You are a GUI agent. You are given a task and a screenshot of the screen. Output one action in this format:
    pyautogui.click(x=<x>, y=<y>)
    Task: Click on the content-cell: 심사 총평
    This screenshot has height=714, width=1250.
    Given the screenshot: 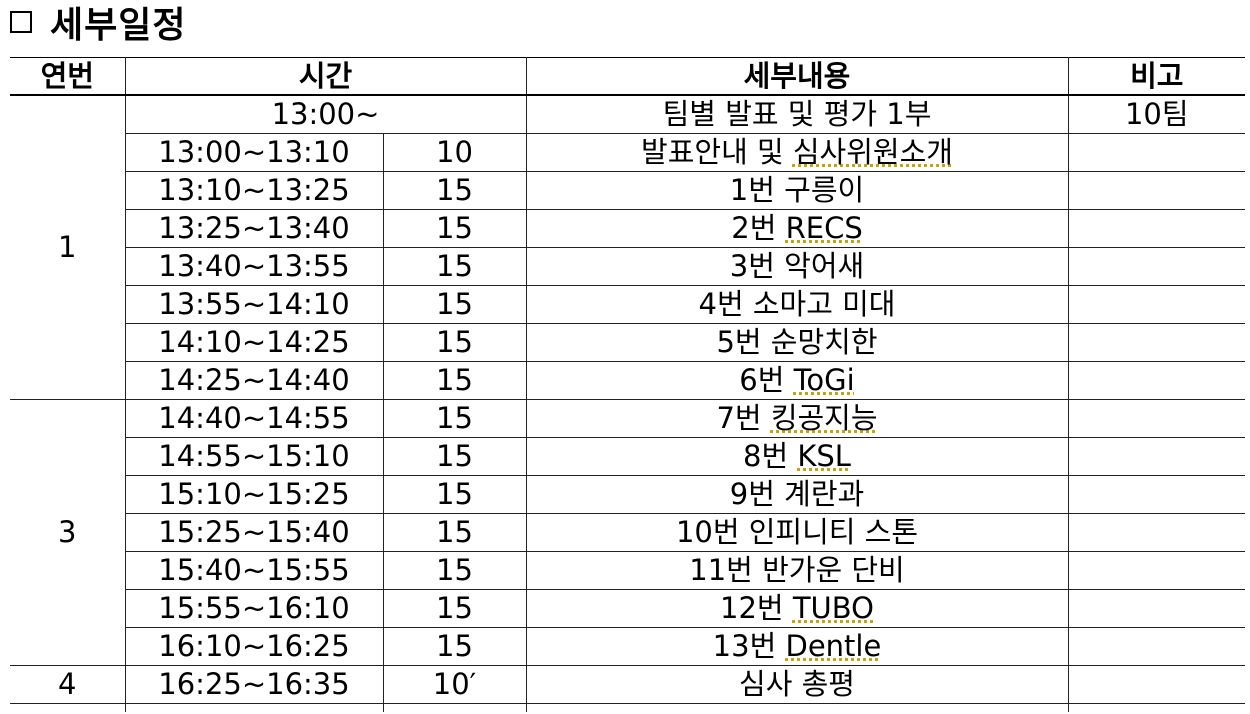 What is the action you would take?
    pyautogui.click(x=797, y=684)
    